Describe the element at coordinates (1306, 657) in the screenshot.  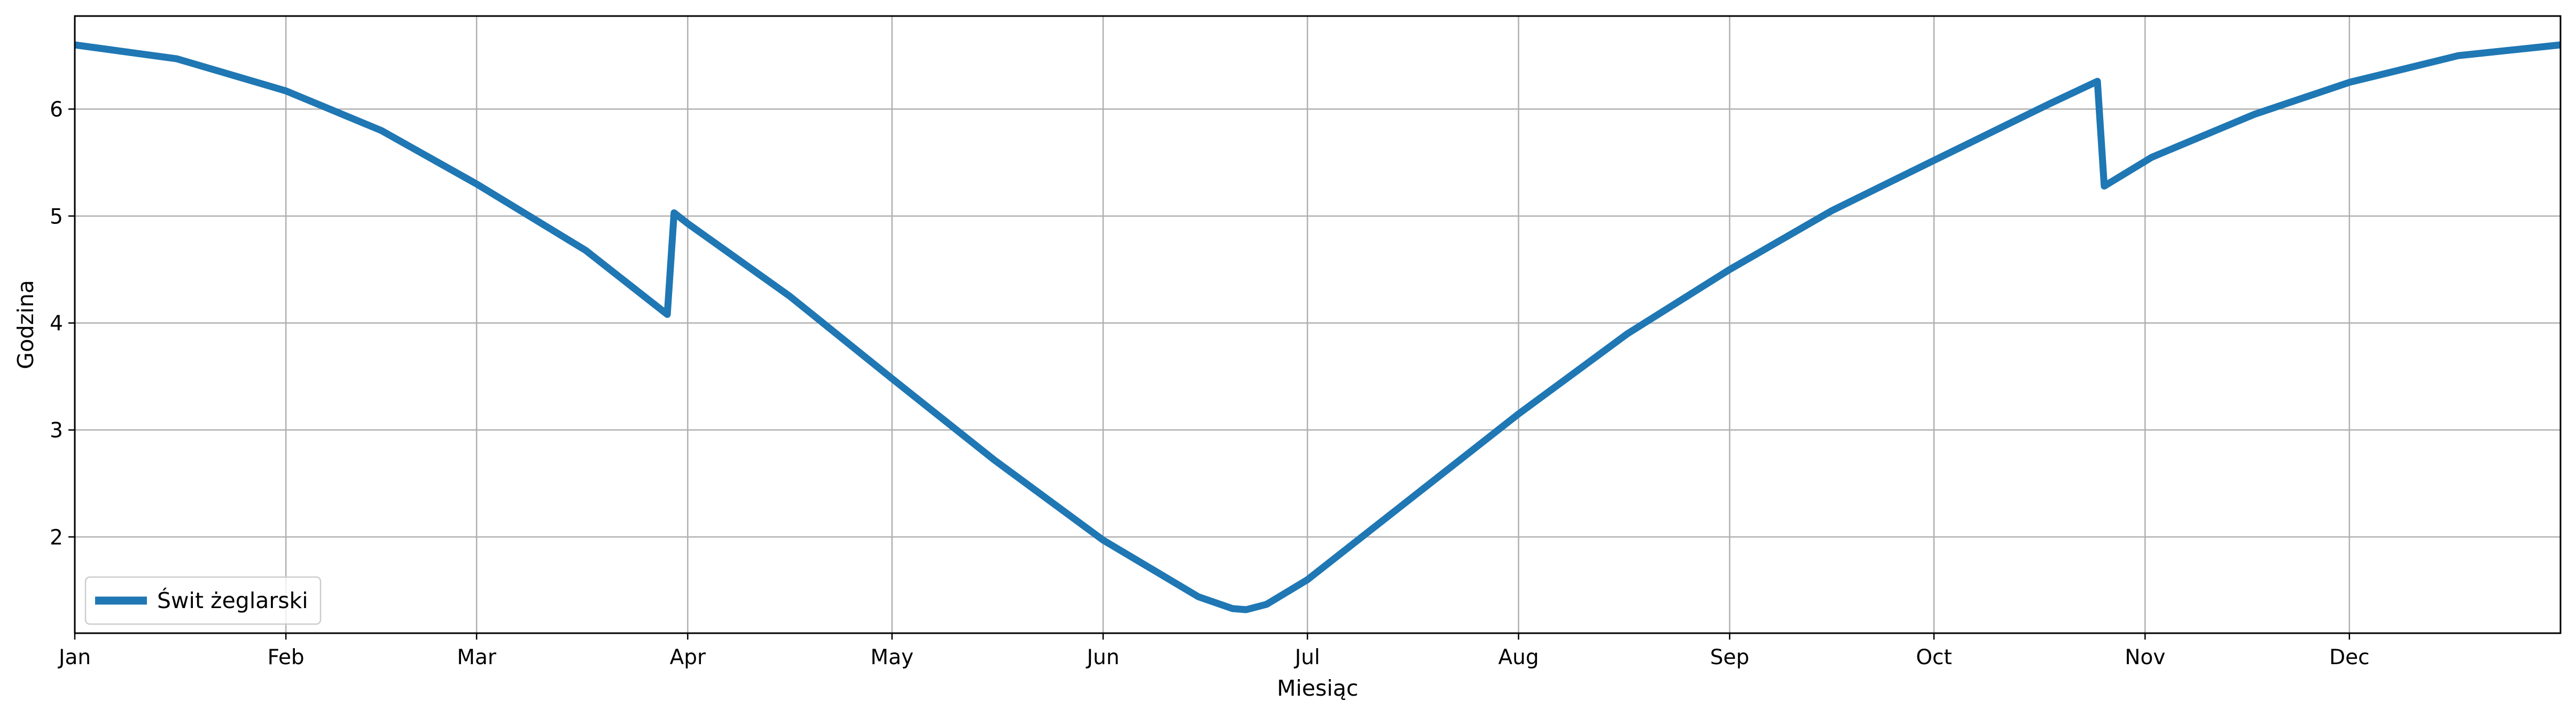
I see `x-tick-label: Jul` at that location.